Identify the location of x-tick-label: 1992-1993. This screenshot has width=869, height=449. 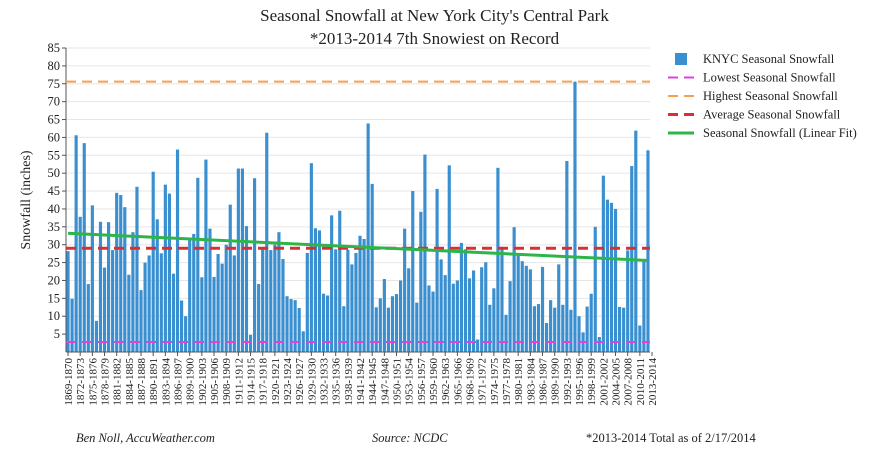
(568, 382).